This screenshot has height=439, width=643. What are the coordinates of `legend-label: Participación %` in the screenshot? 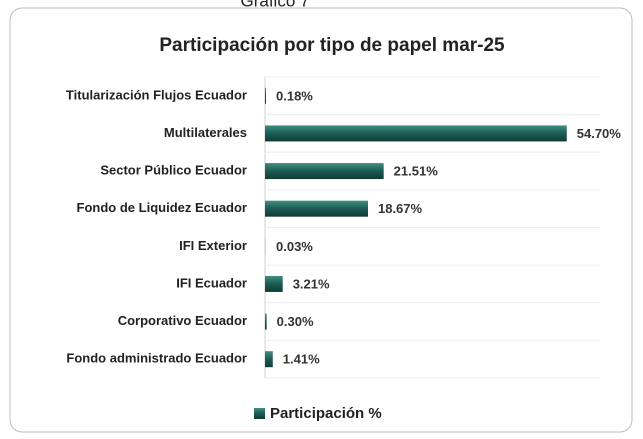 It's located at (326, 413).